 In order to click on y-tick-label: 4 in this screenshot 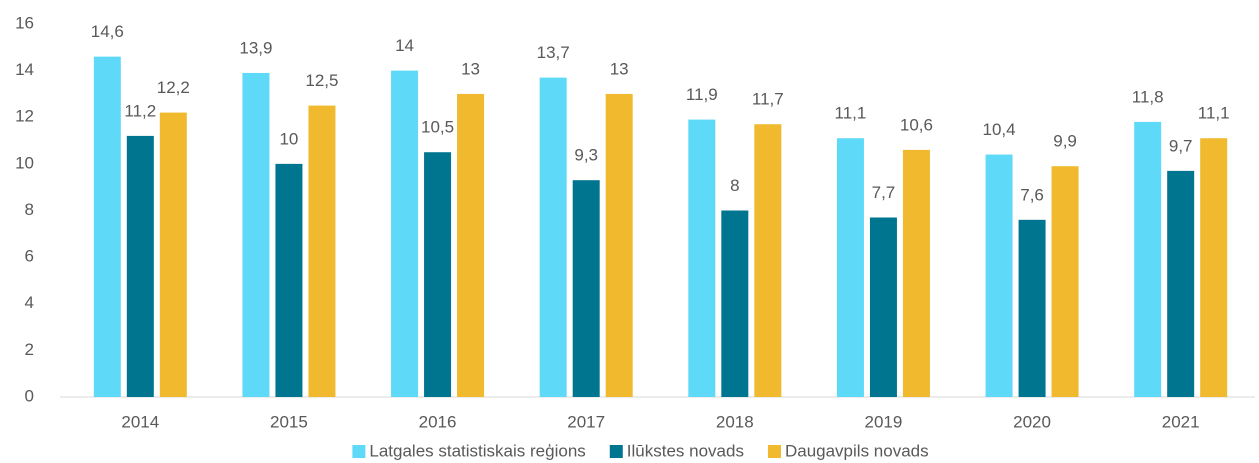, I will do `click(29, 302)`.